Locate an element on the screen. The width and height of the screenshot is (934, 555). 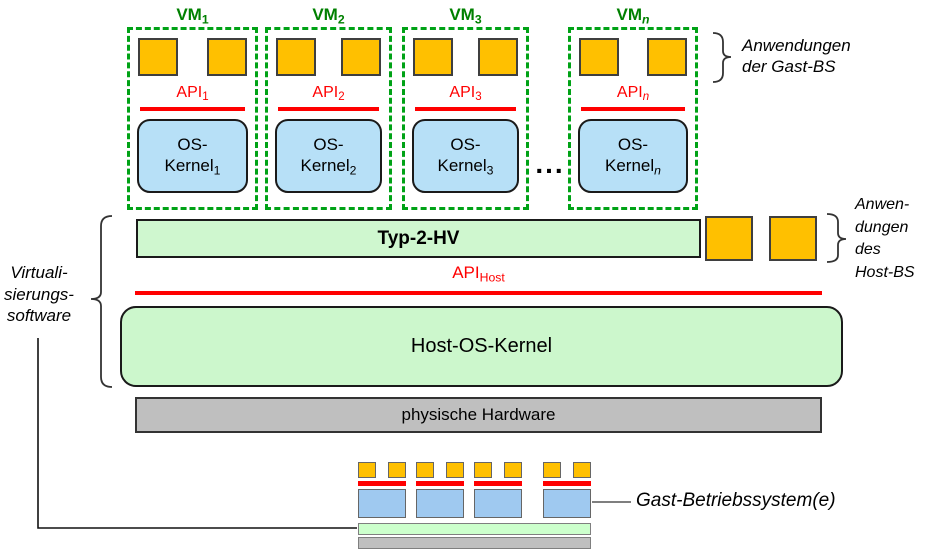
vm3-apps is located at coordinates (465, 57).